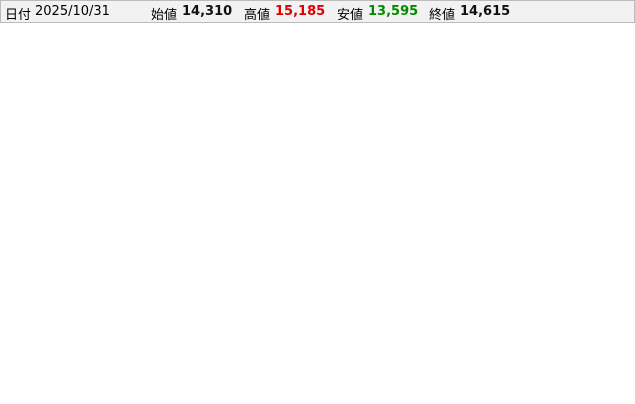  I want to click on x-tick-label: 7, so click(186, 310).